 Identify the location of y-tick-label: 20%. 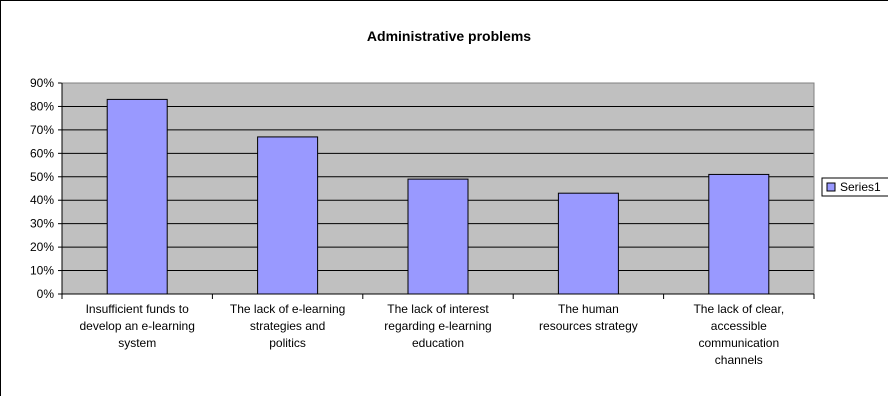
(42, 247).